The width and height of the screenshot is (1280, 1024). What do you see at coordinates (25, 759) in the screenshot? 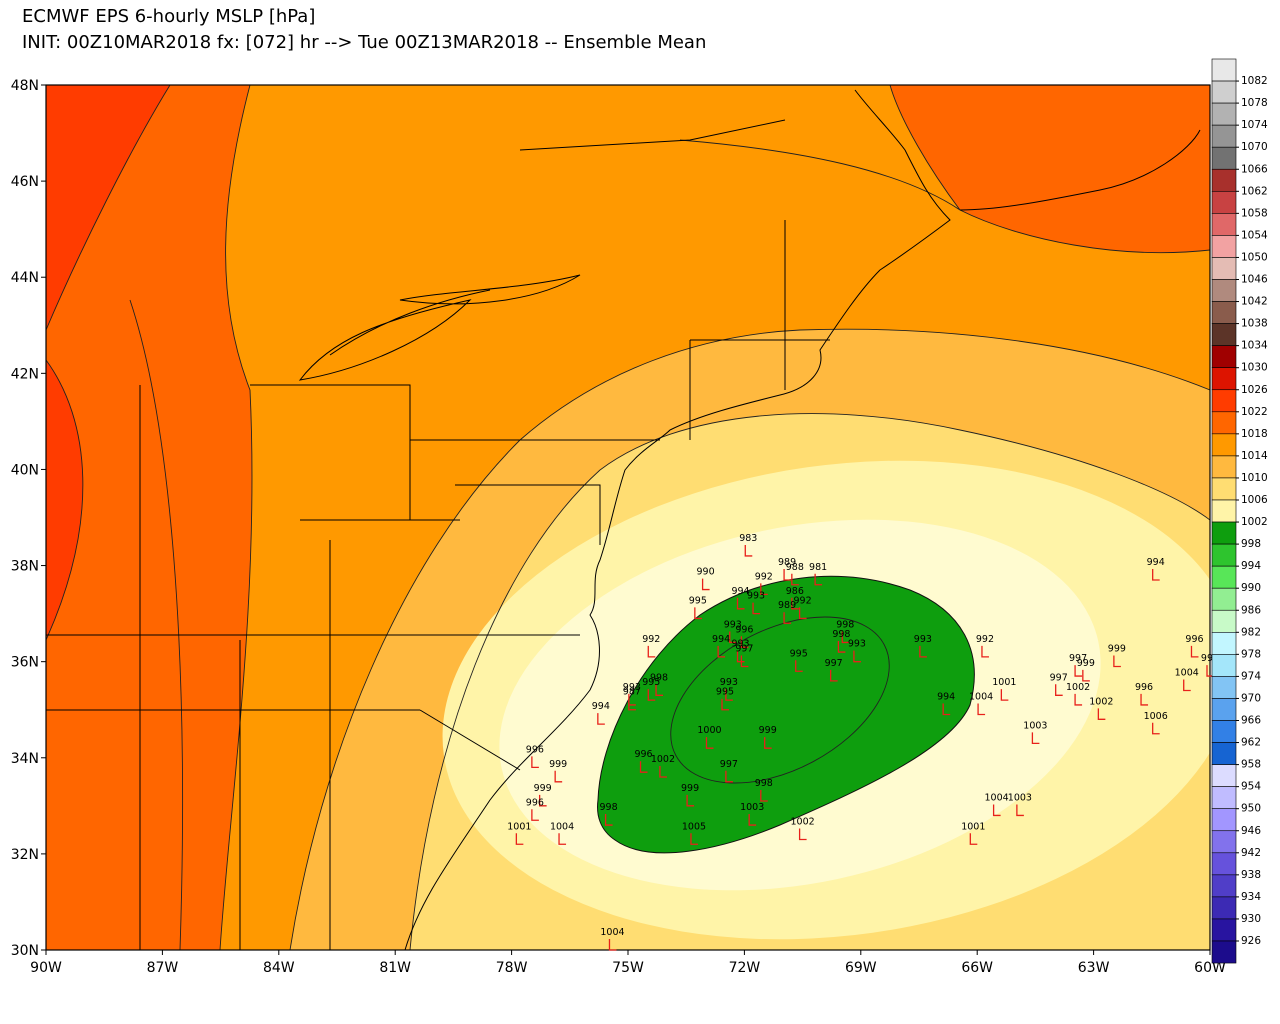
I see `y-tick-label: 34N` at bounding box center [25, 759].